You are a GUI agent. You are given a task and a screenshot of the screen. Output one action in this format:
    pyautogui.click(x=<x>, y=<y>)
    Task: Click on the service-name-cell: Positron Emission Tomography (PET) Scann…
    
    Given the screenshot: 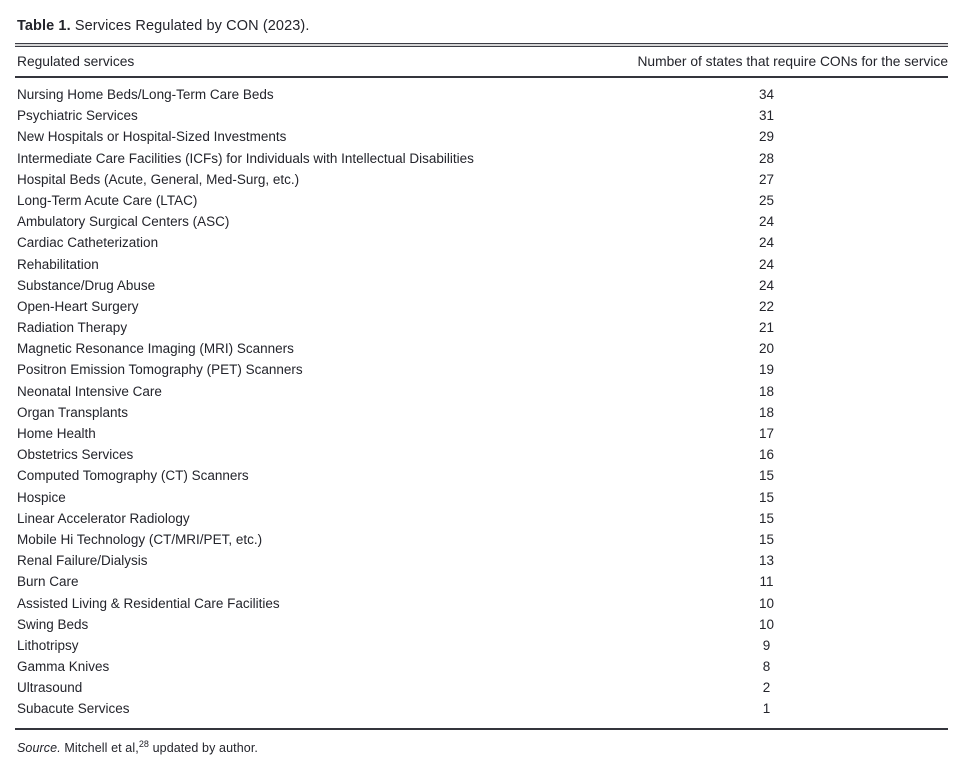 What is the action you would take?
    pyautogui.click(x=160, y=370)
    